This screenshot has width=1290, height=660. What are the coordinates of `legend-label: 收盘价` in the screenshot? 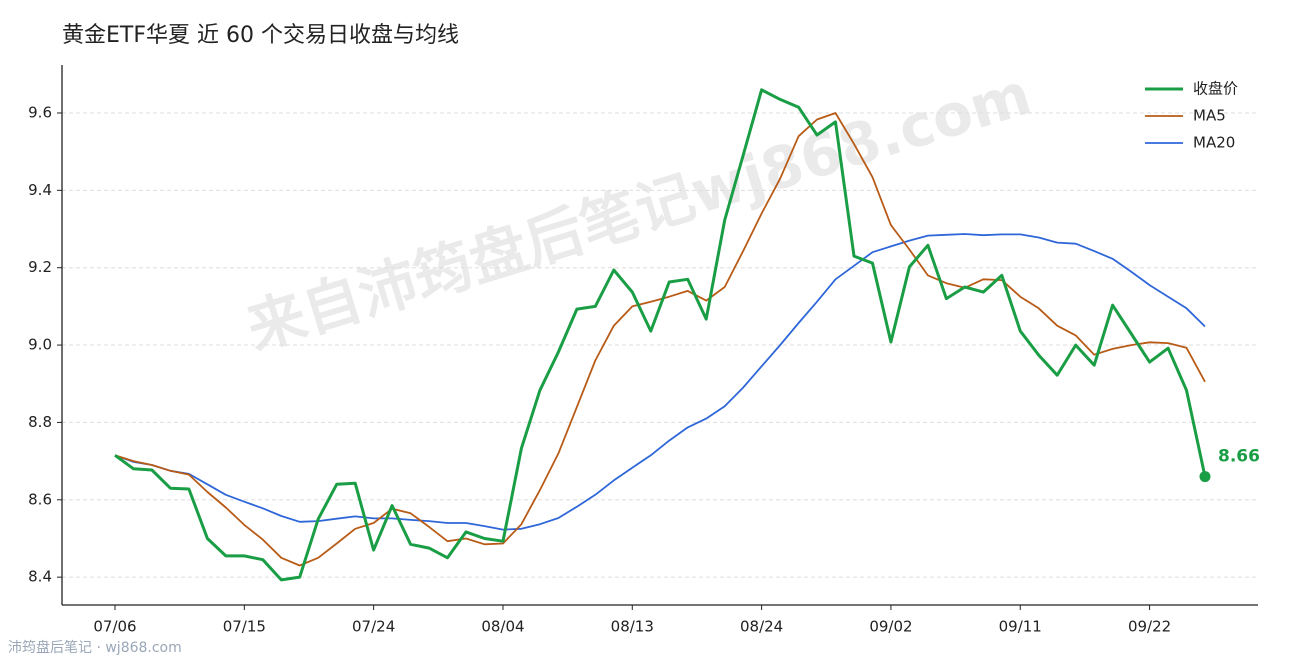 It's located at (1215, 89).